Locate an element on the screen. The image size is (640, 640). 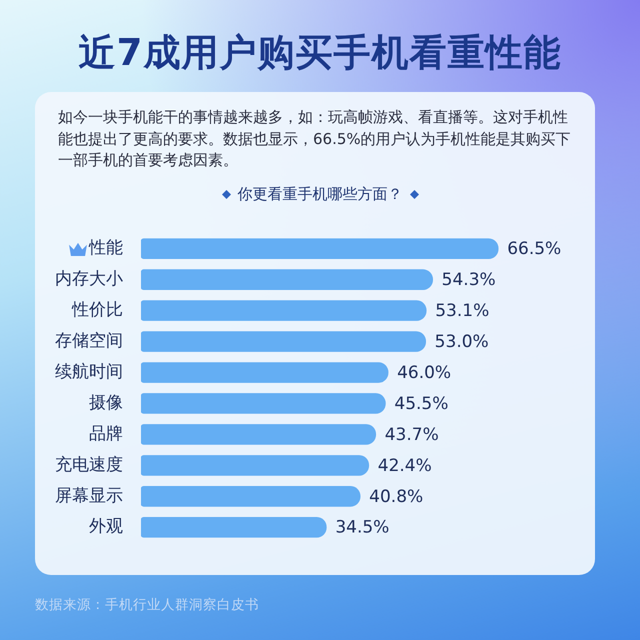
chart-title: 近7成用户购买手机看重性能 is located at coordinates (320, 53).